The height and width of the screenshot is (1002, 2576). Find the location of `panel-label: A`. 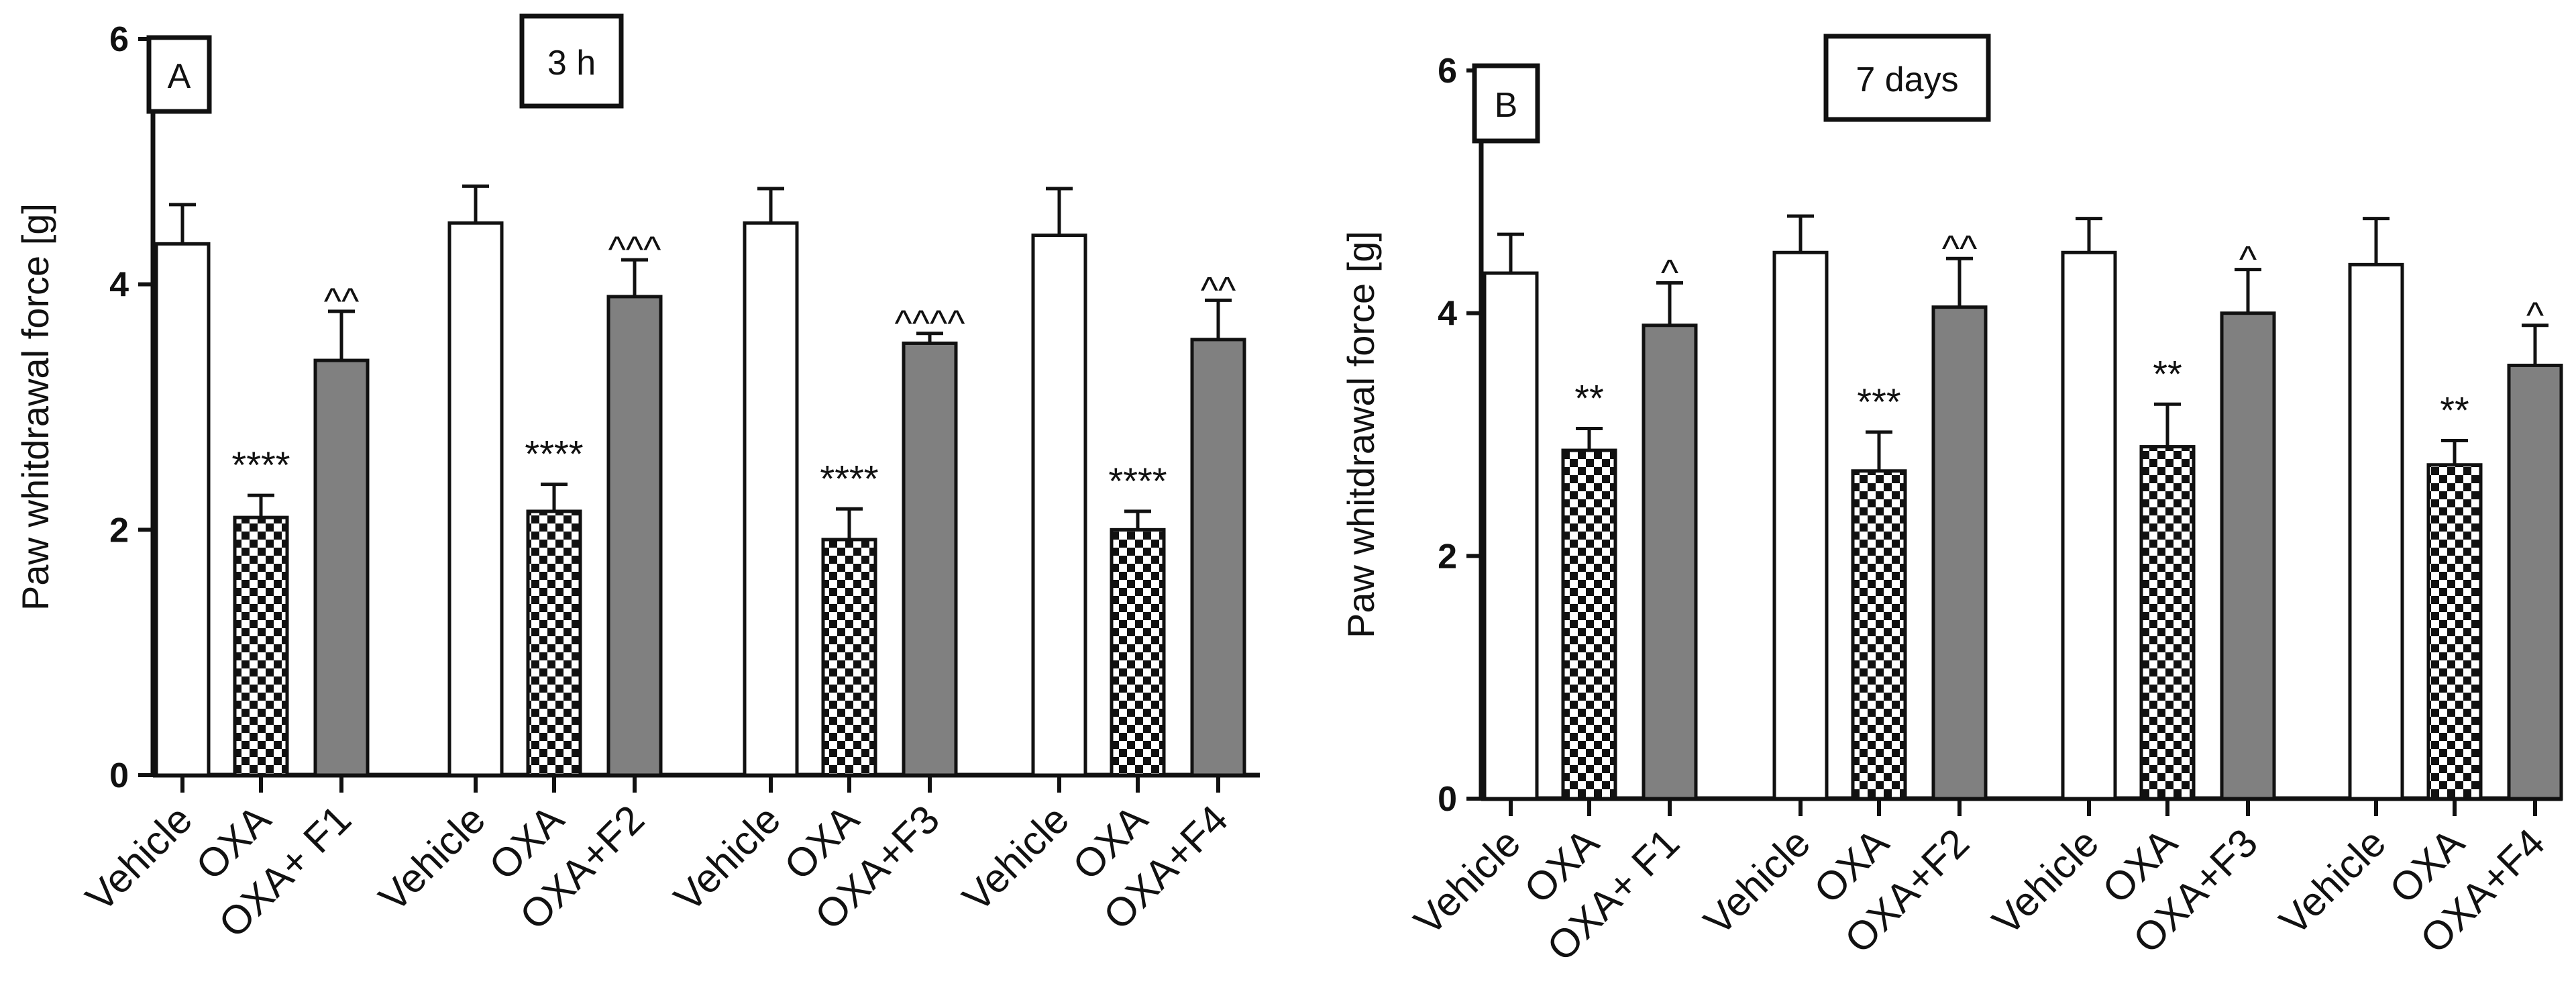

panel-label: A is located at coordinates (179, 76).